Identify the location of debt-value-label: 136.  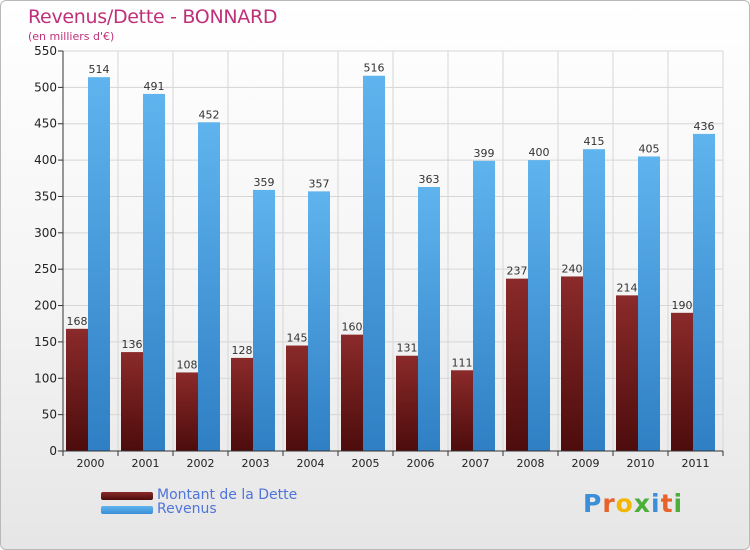
(132, 344).